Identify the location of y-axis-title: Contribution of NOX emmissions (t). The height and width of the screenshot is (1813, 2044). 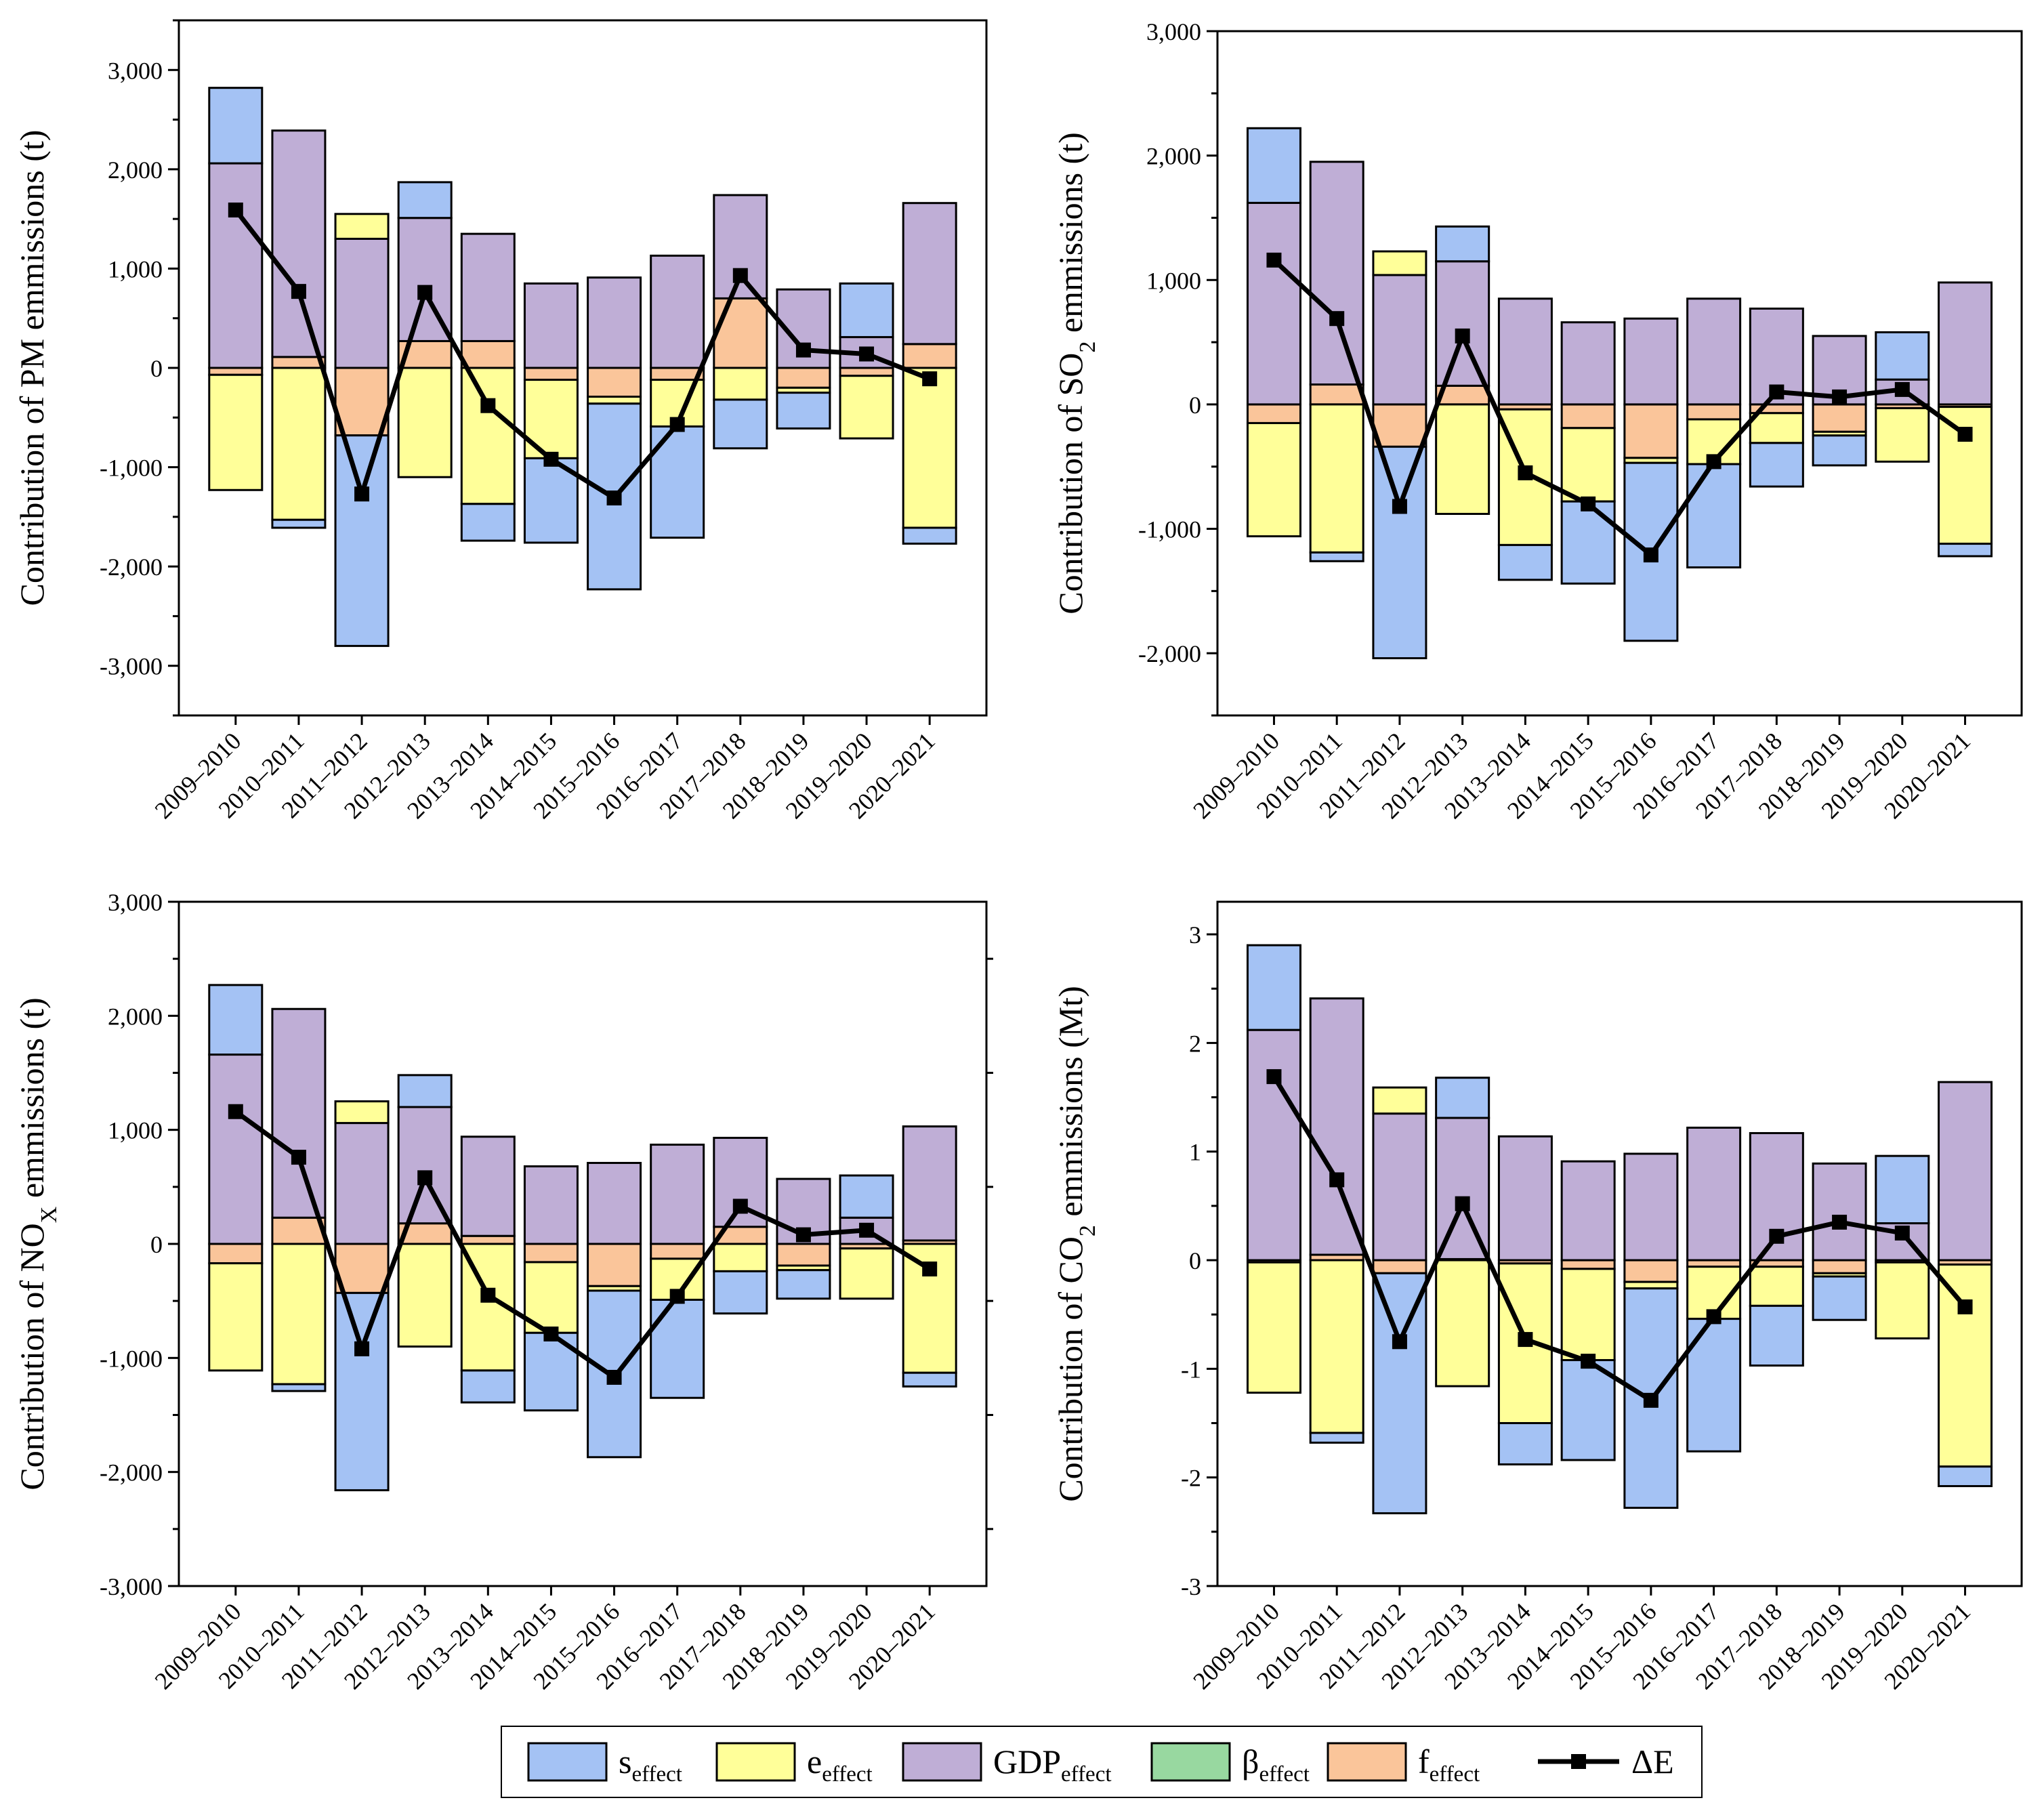
(37, 1243).